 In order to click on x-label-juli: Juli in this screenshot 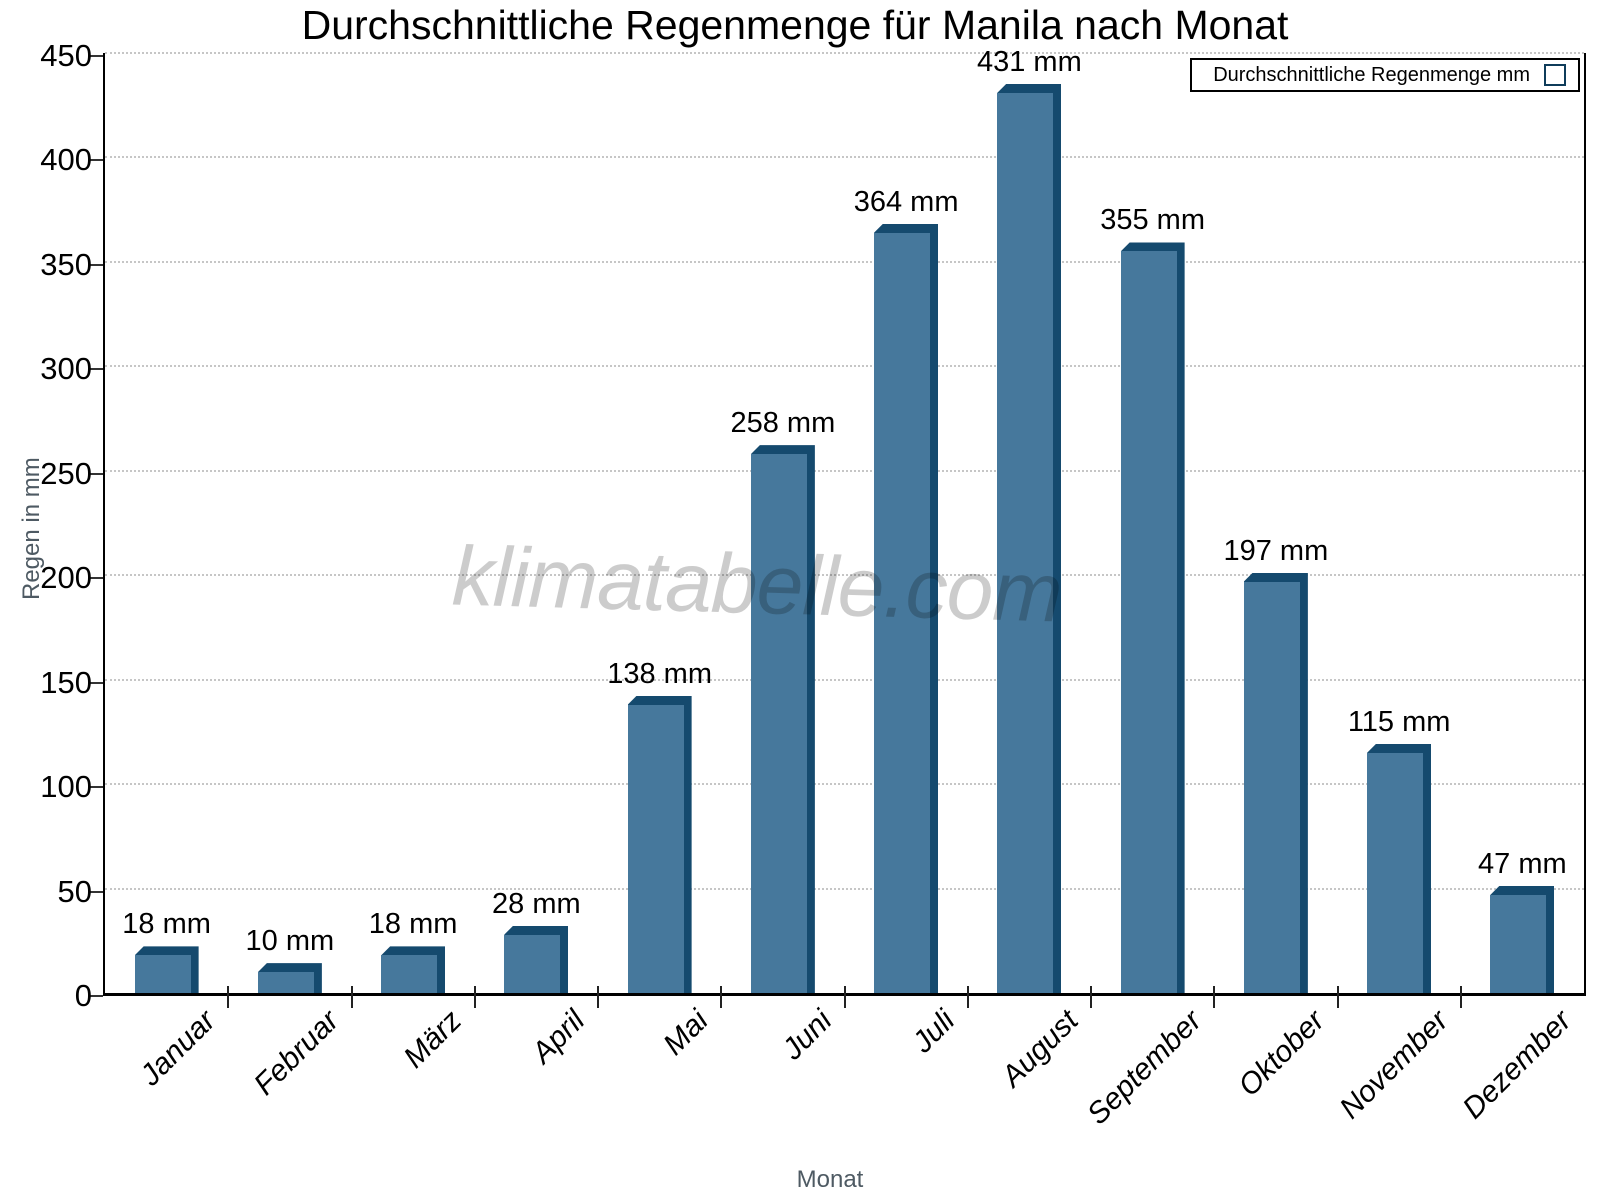, I will do `click(934, 1032)`.